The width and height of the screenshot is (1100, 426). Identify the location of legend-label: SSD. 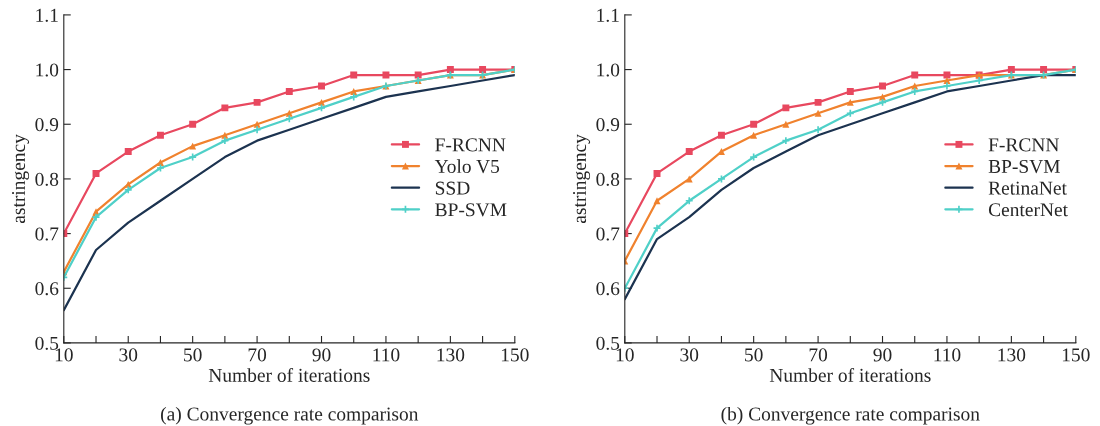
(452, 188).